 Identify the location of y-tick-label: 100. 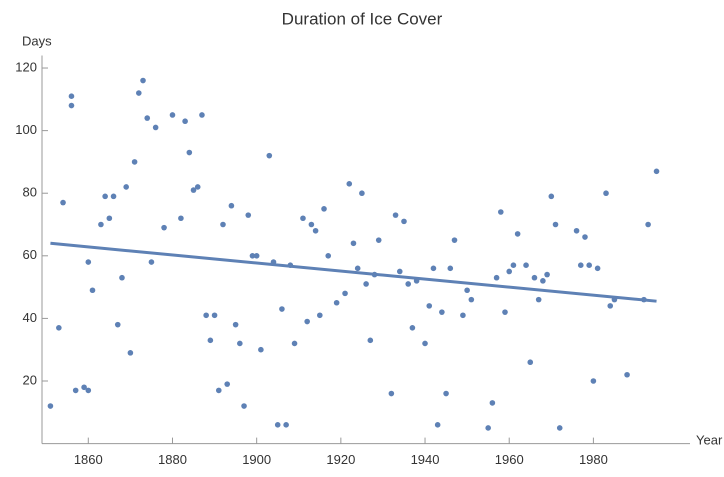
(26, 129).